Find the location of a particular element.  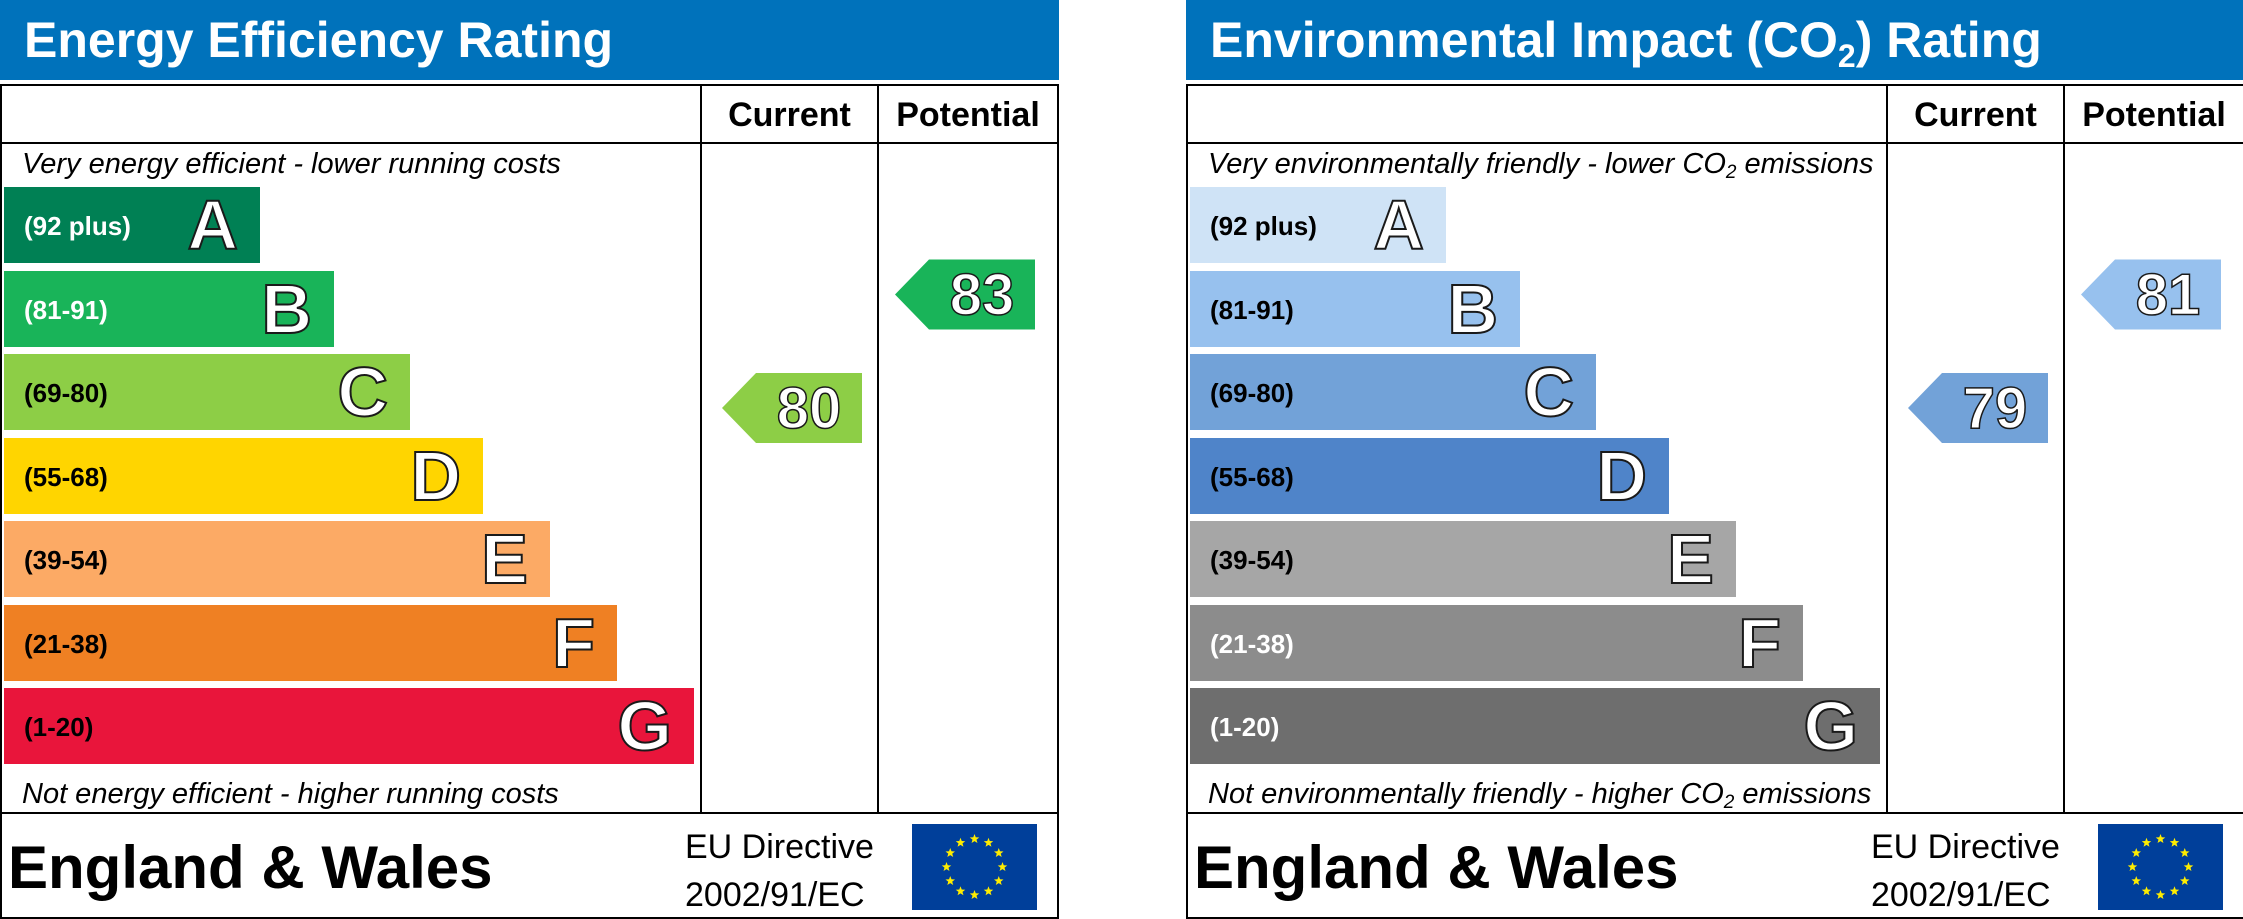

chart-title: Energy Efficiency Rating is located at coordinates (529, 40).